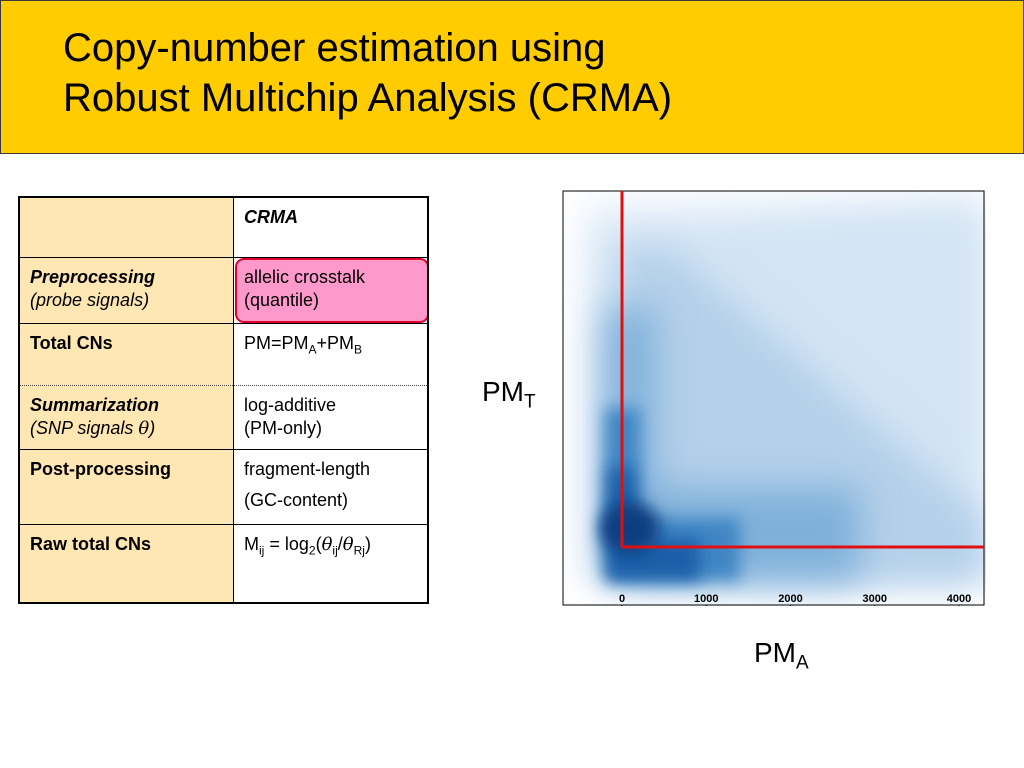 Image resolution: width=1024 pixels, height=768 pixels. I want to click on formula-m: M, so click(251, 543).